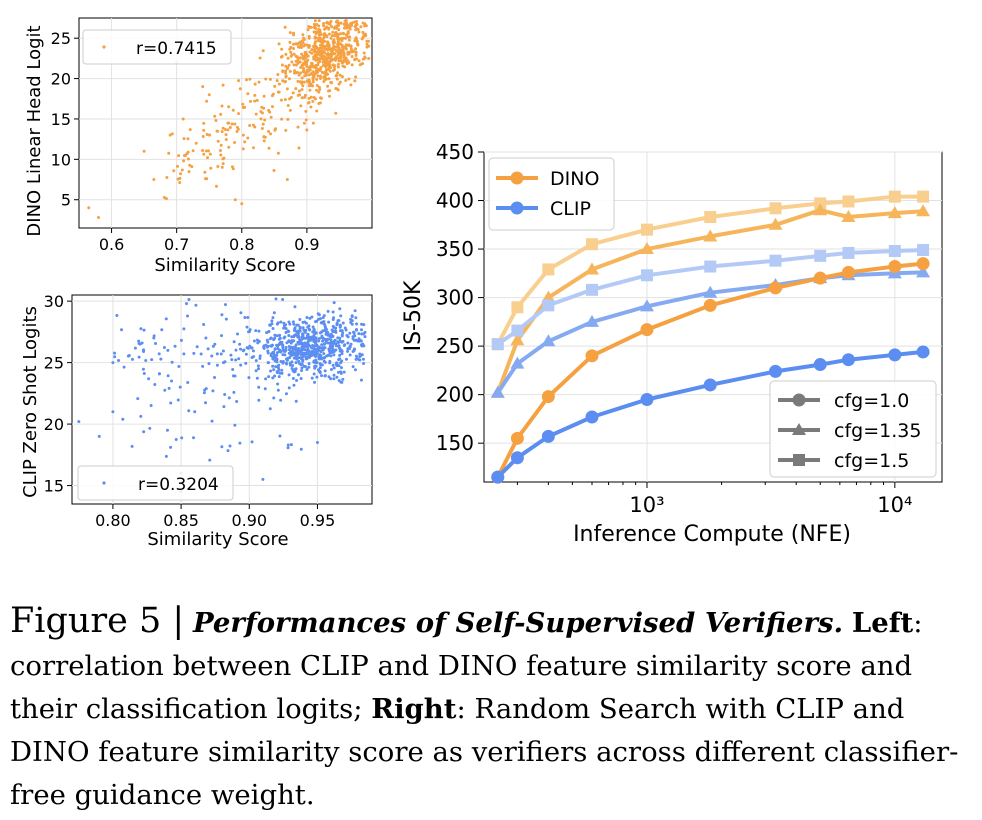  Describe the element at coordinates (894, 505) in the screenshot. I see `line-chart-xtick-label: 10⁴` at that location.